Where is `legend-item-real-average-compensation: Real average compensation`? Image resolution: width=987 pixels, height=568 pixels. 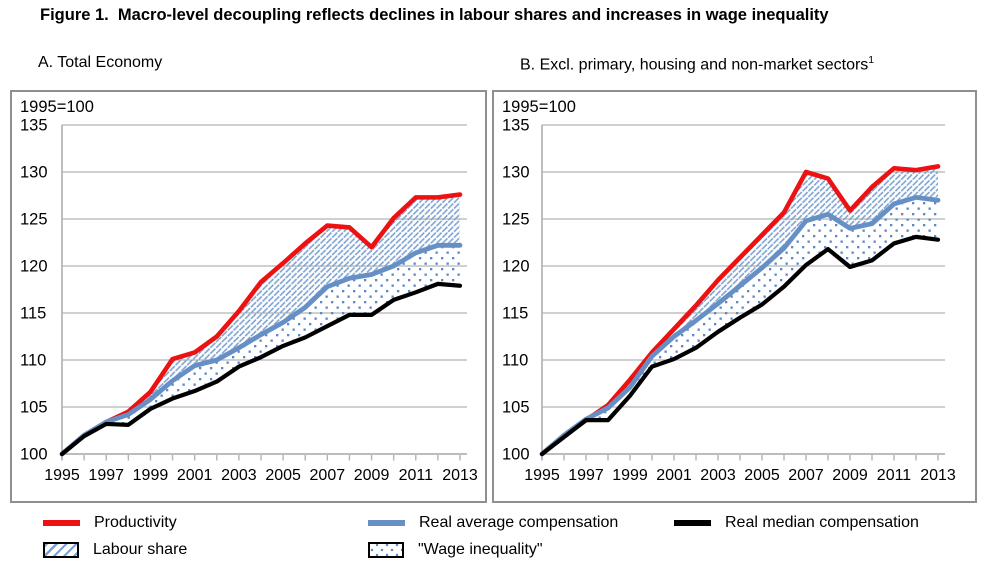
legend-item-real-average-compensation: Real average compensation is located at coordinates (493, 523).